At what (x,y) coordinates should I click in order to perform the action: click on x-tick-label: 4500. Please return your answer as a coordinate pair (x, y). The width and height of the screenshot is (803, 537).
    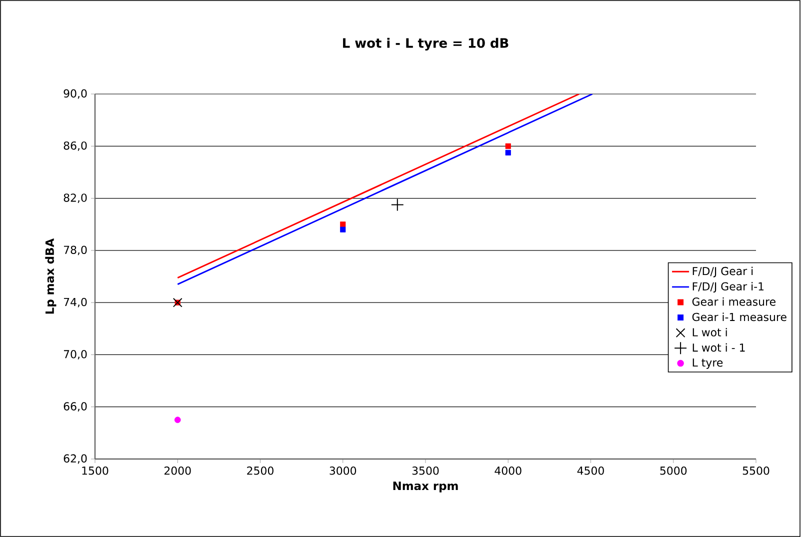
    Looking at the image, I should click on (590, 470).